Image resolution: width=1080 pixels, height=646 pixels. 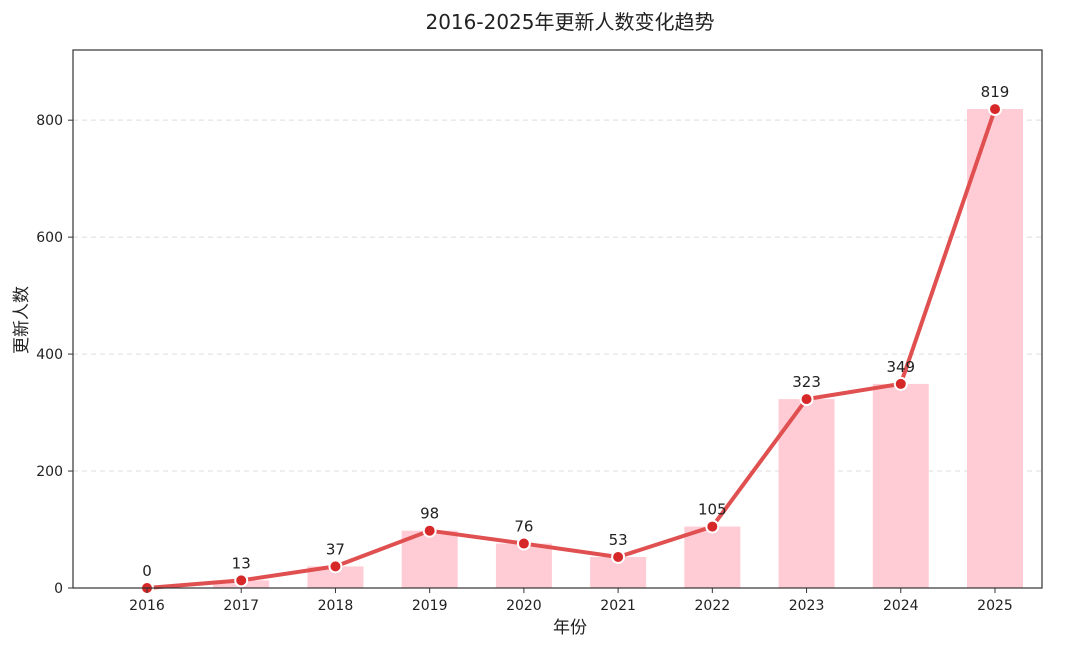 What do you see at coordinates (569, 22) in the screenshot?
I see `chart-title: 2016-2025年更新人数变化趋势` at bounding box center [569, 22].